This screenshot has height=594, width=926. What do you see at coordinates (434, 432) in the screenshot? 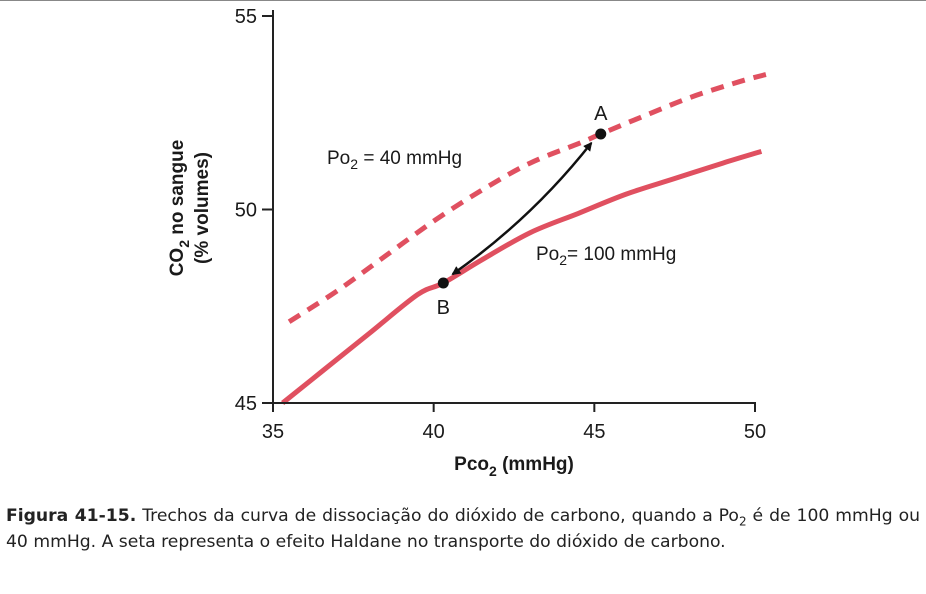
I see `x-tick-label-40: 40` at bounding box center [434, 432].